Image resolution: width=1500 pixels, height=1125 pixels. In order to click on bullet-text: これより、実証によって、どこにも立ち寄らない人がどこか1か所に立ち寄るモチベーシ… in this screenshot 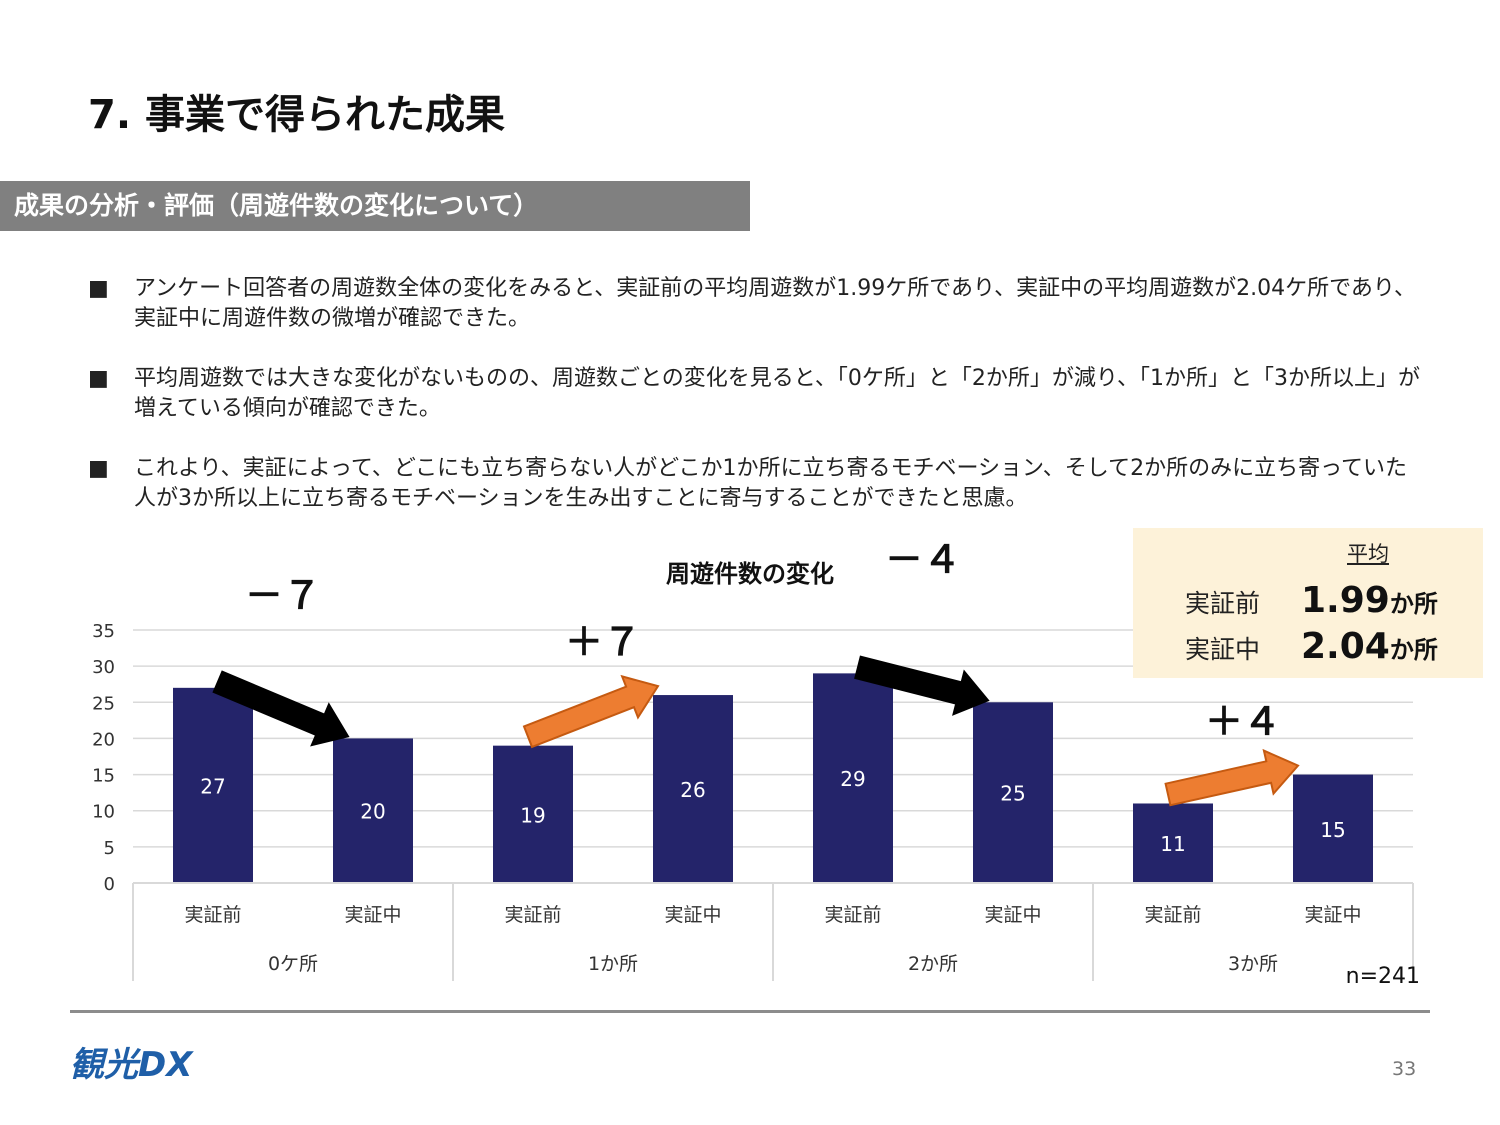, I will do `click(770, 483)`.